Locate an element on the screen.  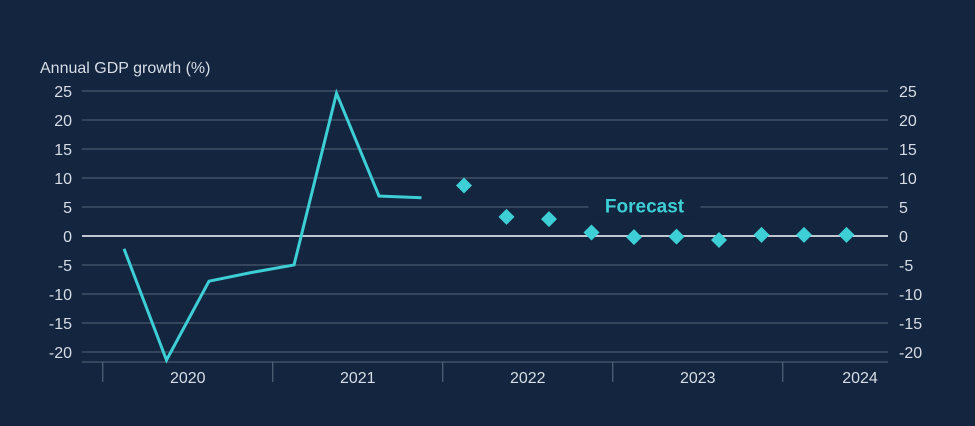
x-tick-label: 2021 is located at coordinates (358, 378).